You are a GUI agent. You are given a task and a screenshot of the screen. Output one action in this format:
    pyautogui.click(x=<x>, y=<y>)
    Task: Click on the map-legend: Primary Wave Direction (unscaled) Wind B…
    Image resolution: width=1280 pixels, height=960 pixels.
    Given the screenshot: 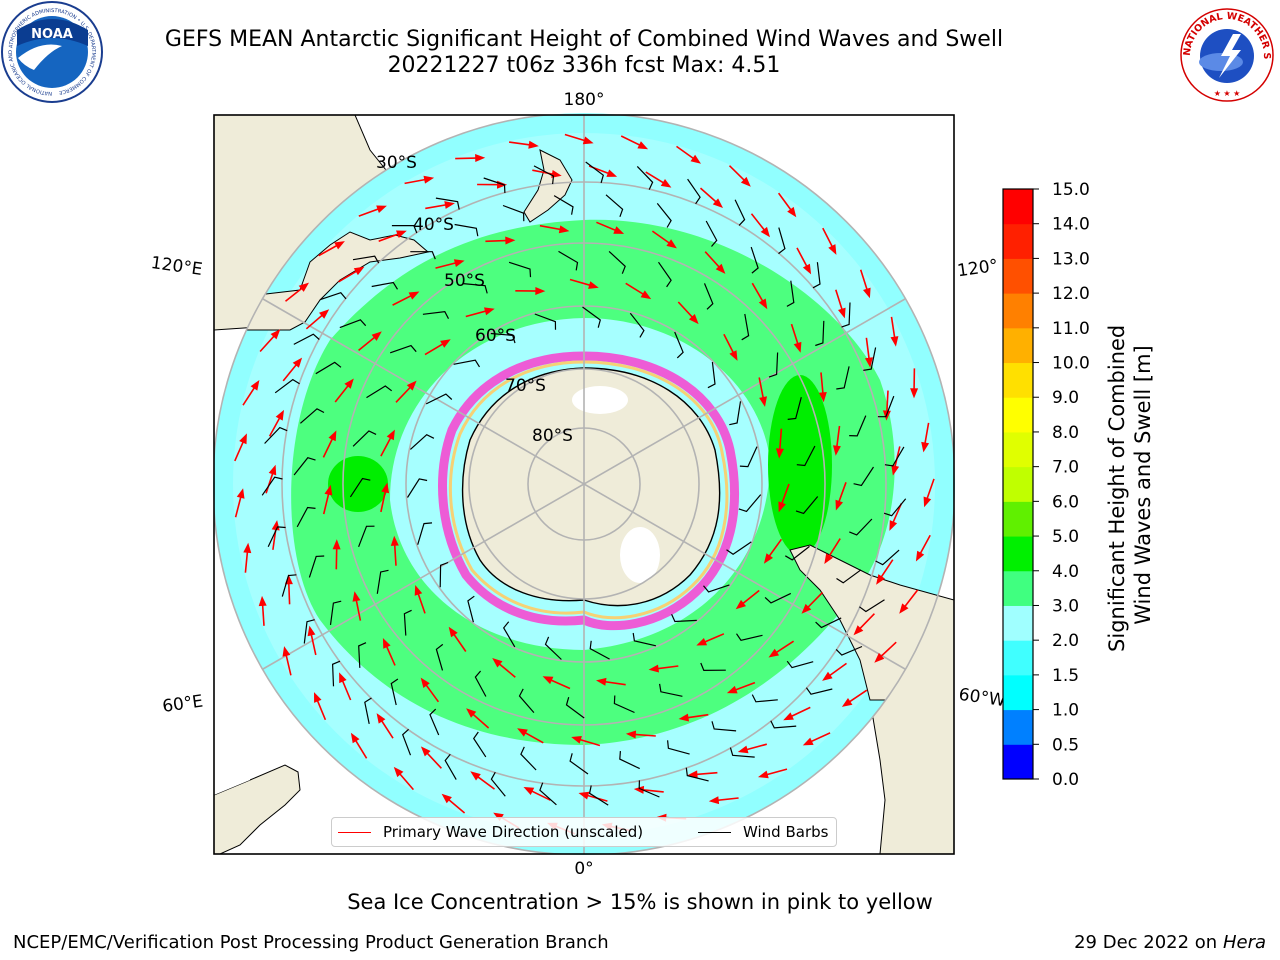 What is the action you would take?
    pyautogui.click(x=584, y=832)
    